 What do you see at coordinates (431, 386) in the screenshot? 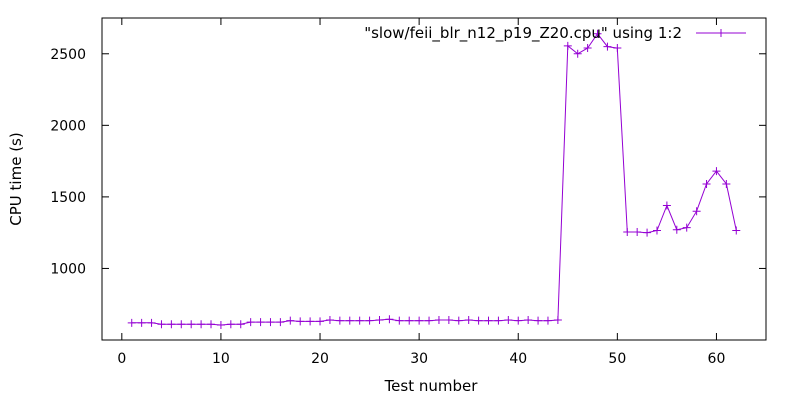
I see `x-axis-label: Test number` at bounding box center [431, 386].